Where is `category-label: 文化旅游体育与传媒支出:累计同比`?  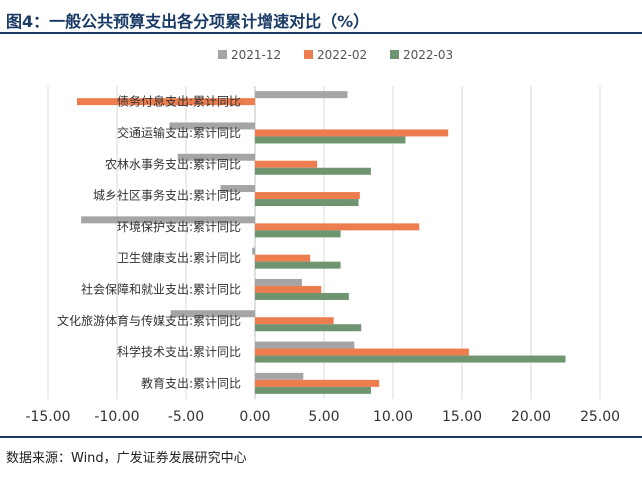 category-label: 文化旅游体育与传媒支出:累计同比 is located at coordinates (149, 320).